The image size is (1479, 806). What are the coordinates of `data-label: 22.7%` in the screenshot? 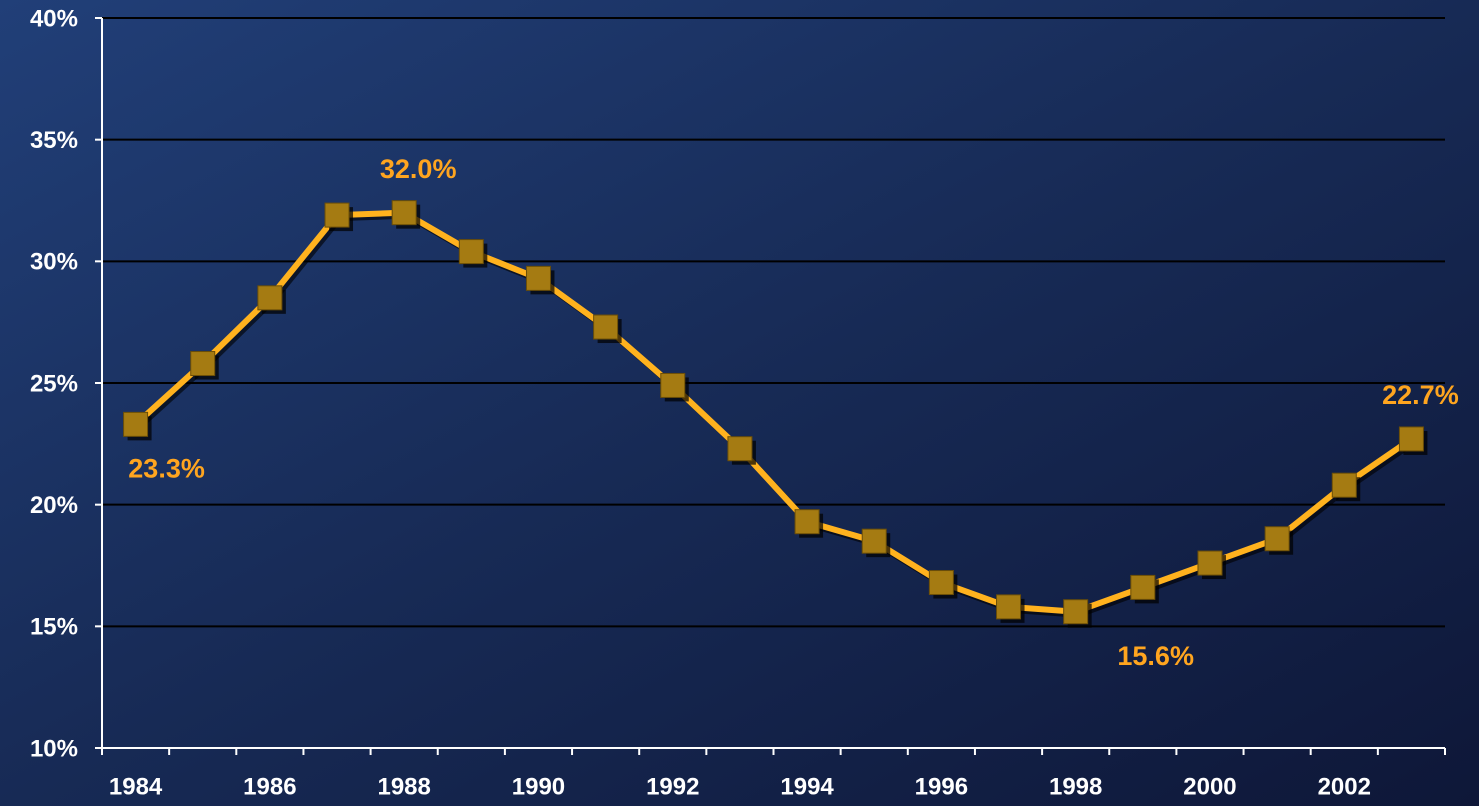 It's located at (1420, 395).